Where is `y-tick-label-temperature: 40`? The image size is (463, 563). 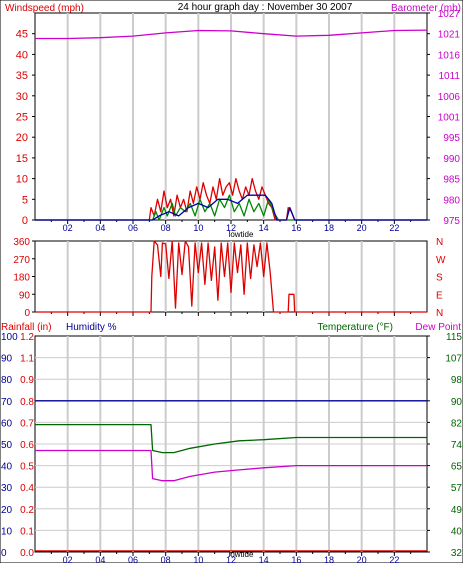
y-tick-label-temperature: 40 is located at coordinates (457, 531).